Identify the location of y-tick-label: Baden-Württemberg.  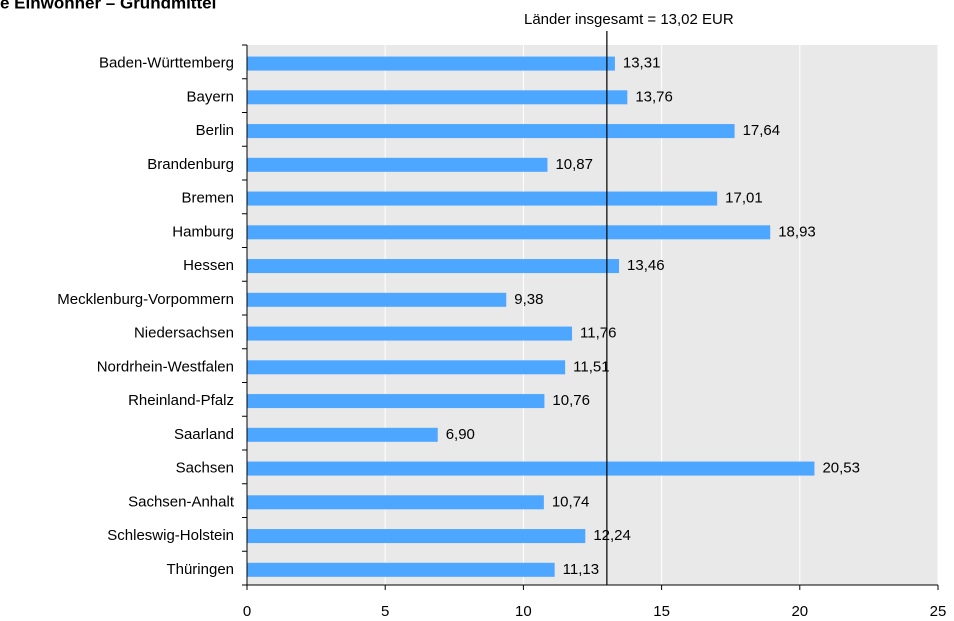
(166, 63).